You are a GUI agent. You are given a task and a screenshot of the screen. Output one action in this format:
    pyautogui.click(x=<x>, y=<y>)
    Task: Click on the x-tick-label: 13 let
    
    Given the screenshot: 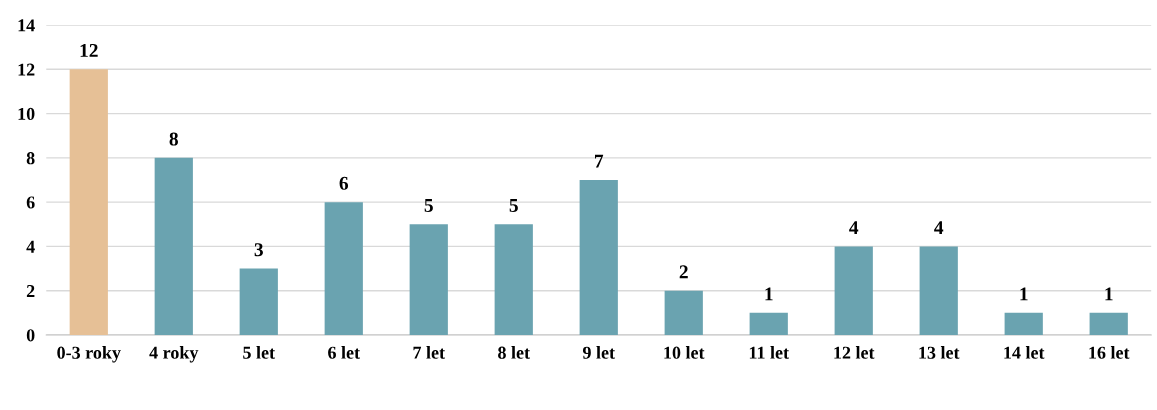 What is the action you would take?
    pyautogui.click(x=939, y=352)
    